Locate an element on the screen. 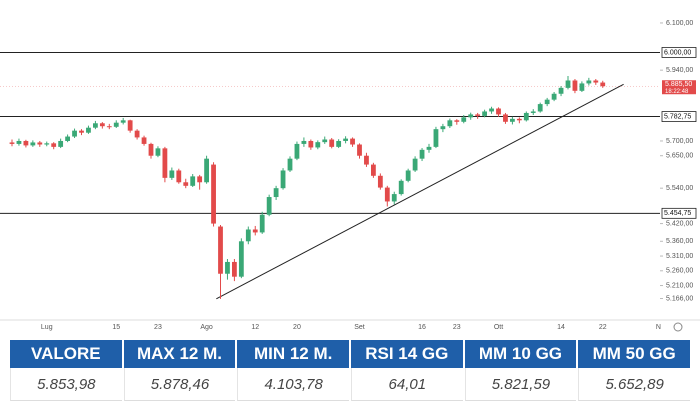  level-label: 6.000,00 is located at coordinates (677, 52).